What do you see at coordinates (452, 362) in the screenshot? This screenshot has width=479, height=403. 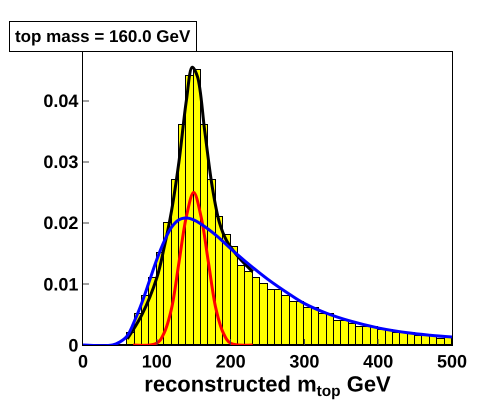 I see `x-tick-label: 500` at bounding box center [452, 362].